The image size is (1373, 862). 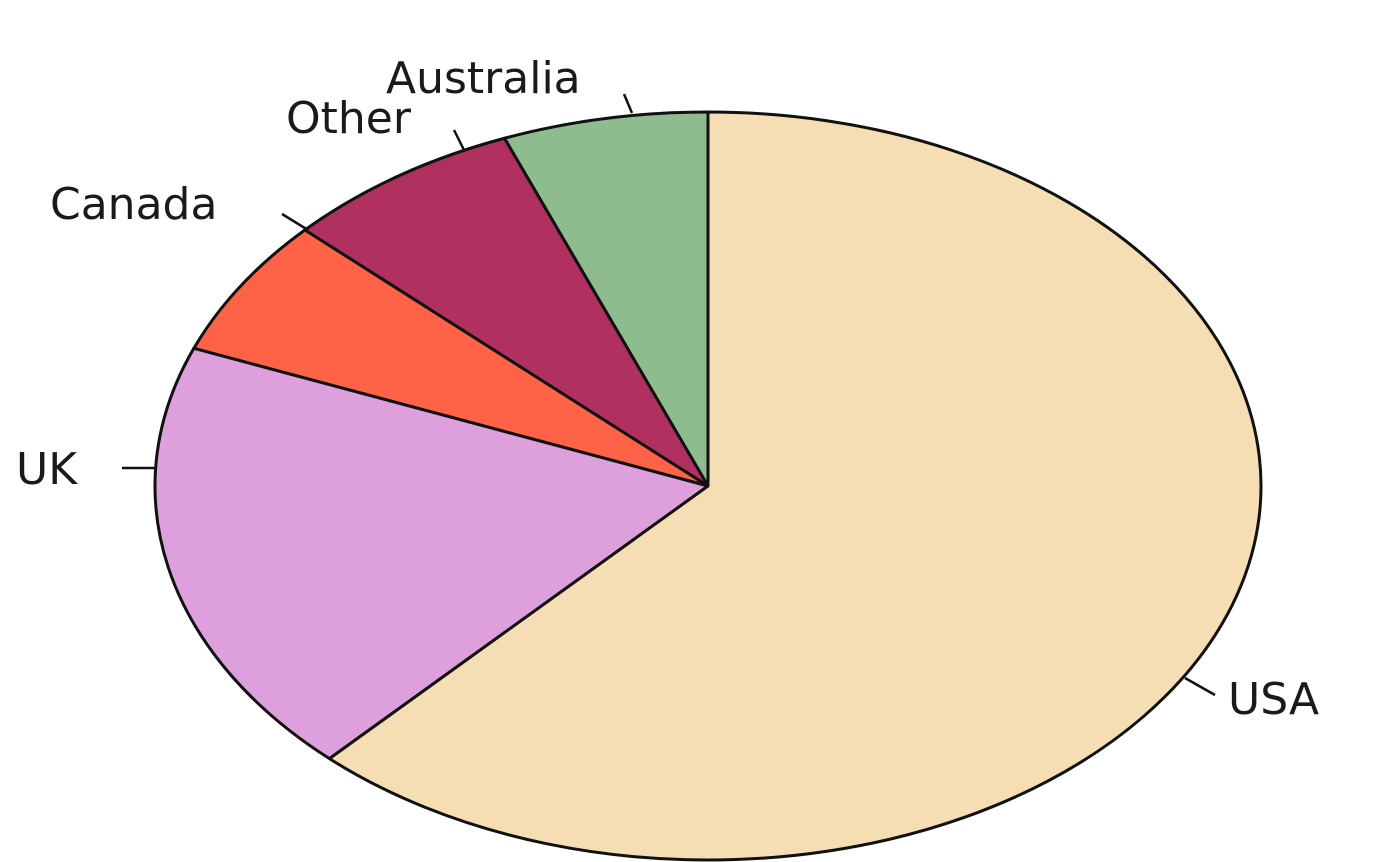 What do you see at coordinates (1200, 686) in the screenshot?
I see `leader-usa` at bounding box center [1200, 686].